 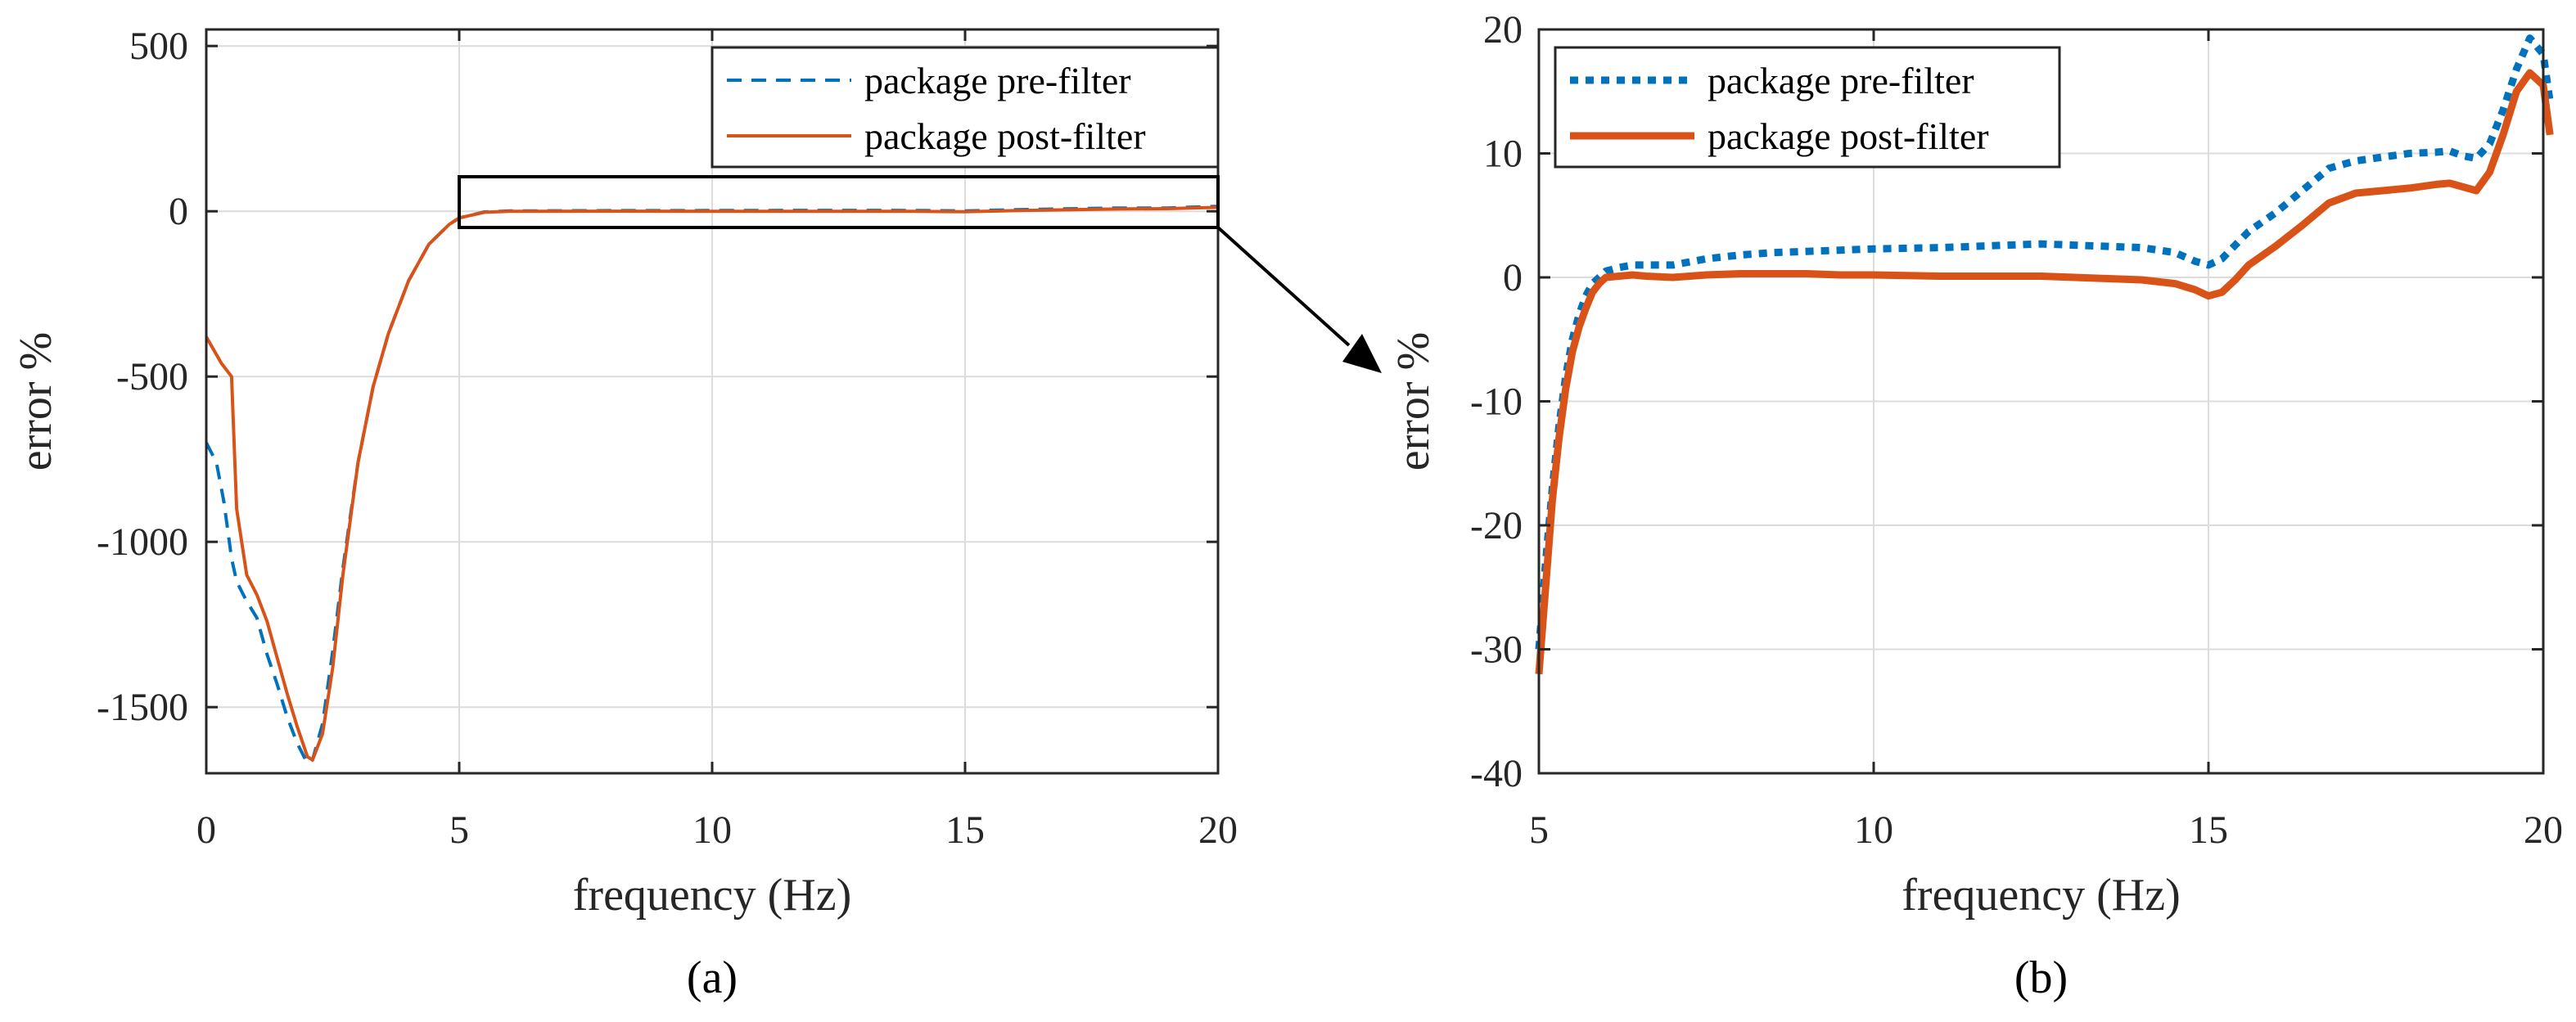 What do you see at coordinates (142, 707) in the screenshot?
I see `y-tick-label: -1500` at bounding box center [142, 707].